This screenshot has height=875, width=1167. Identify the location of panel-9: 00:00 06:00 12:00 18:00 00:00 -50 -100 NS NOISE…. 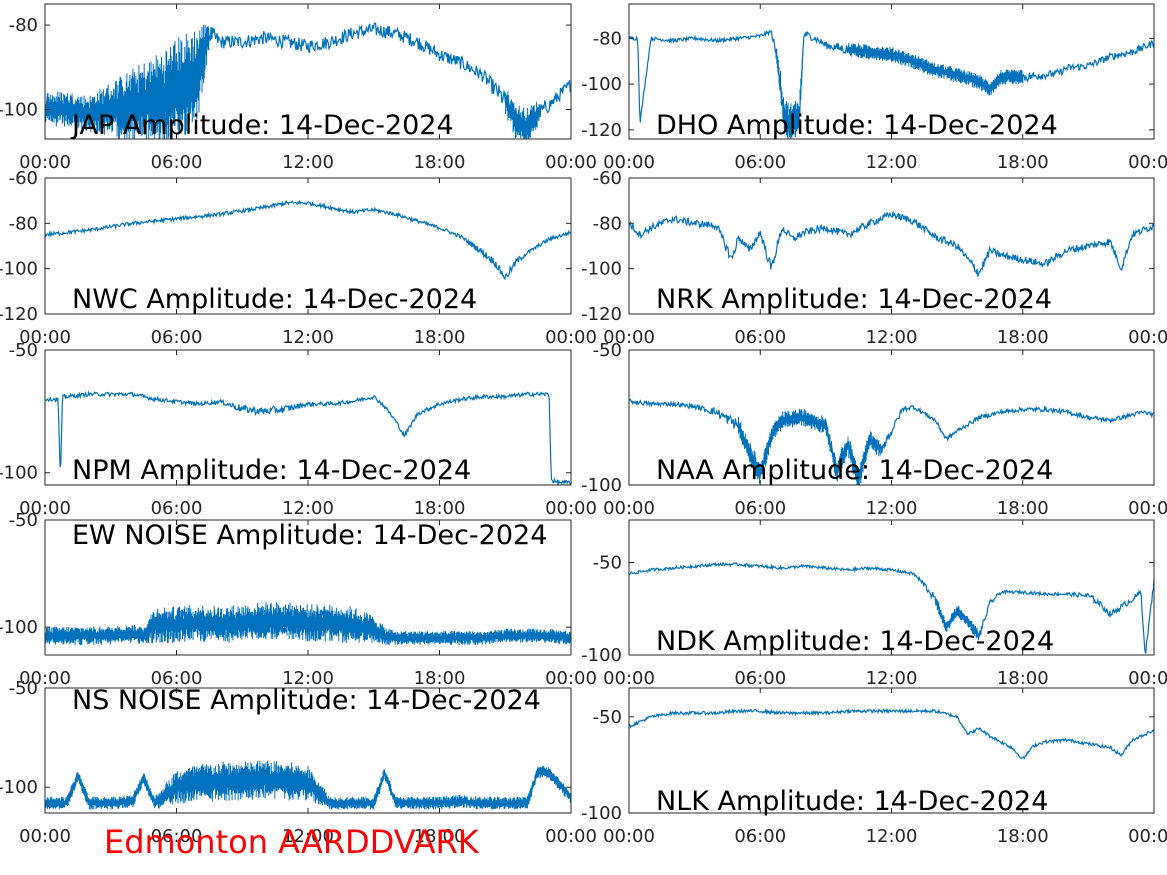
(298, 762).